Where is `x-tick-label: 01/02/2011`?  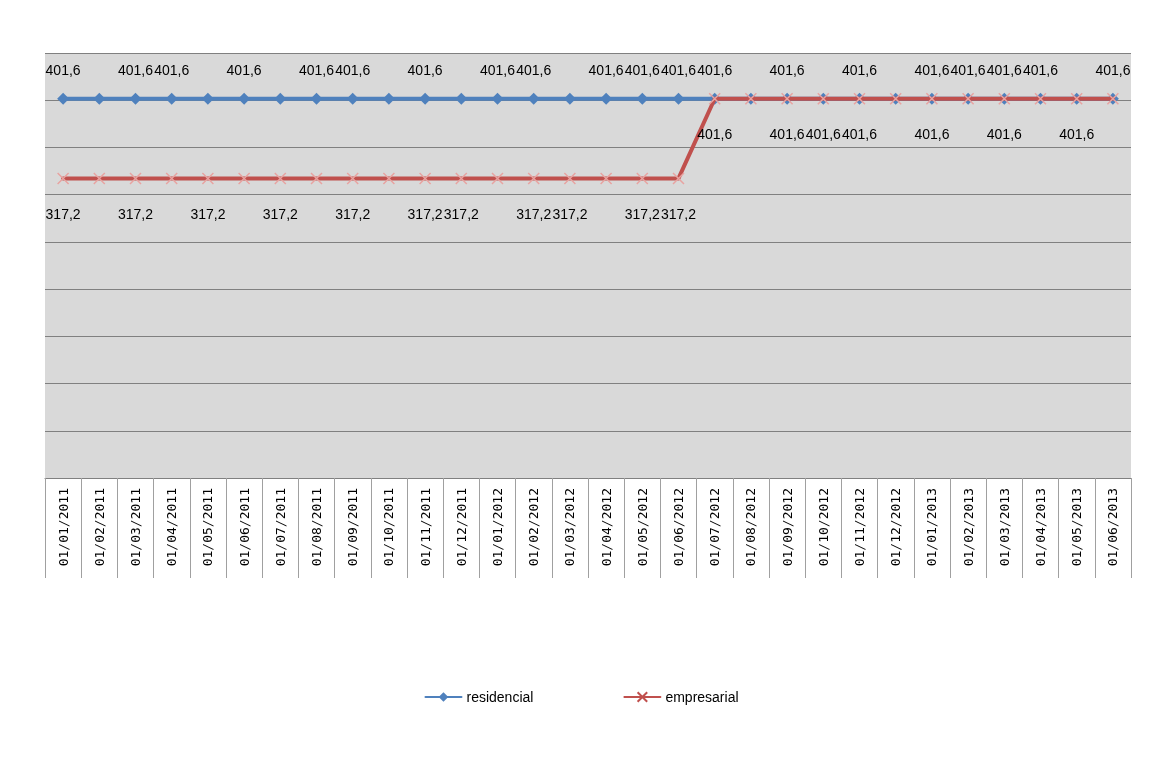
x-tick-label: 01/02/2011 is located at coordinates (99, 527).